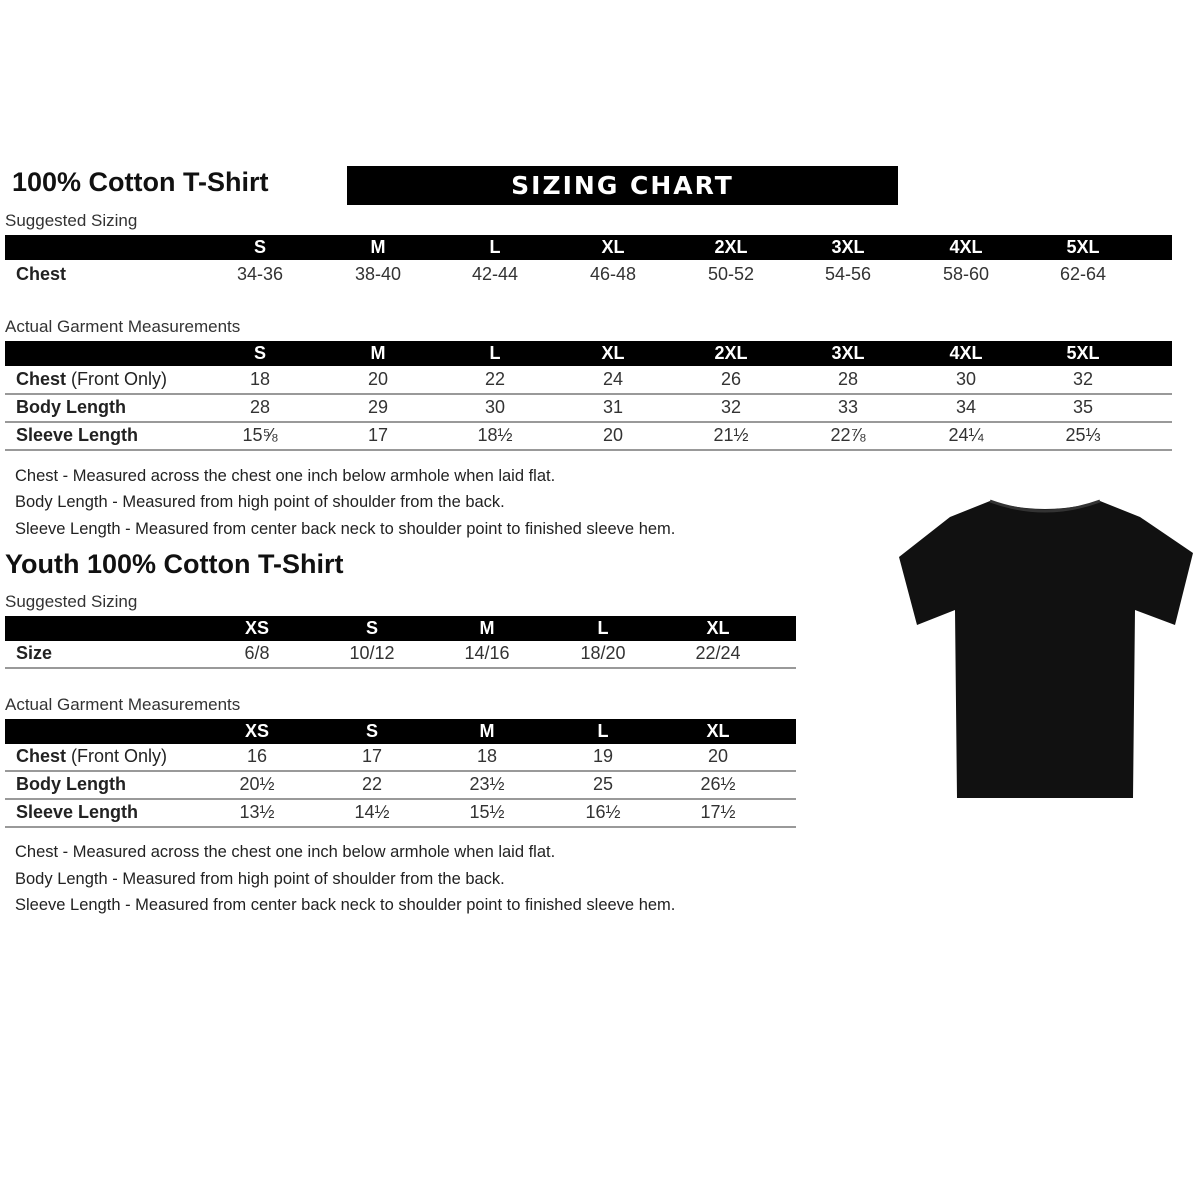 This screenshot has height=1200, width=1200. What do you see at coordinates (1083, 435) in the screenshot?
I see `table-cell: 25⅓` at bounding box center [1083, 435].